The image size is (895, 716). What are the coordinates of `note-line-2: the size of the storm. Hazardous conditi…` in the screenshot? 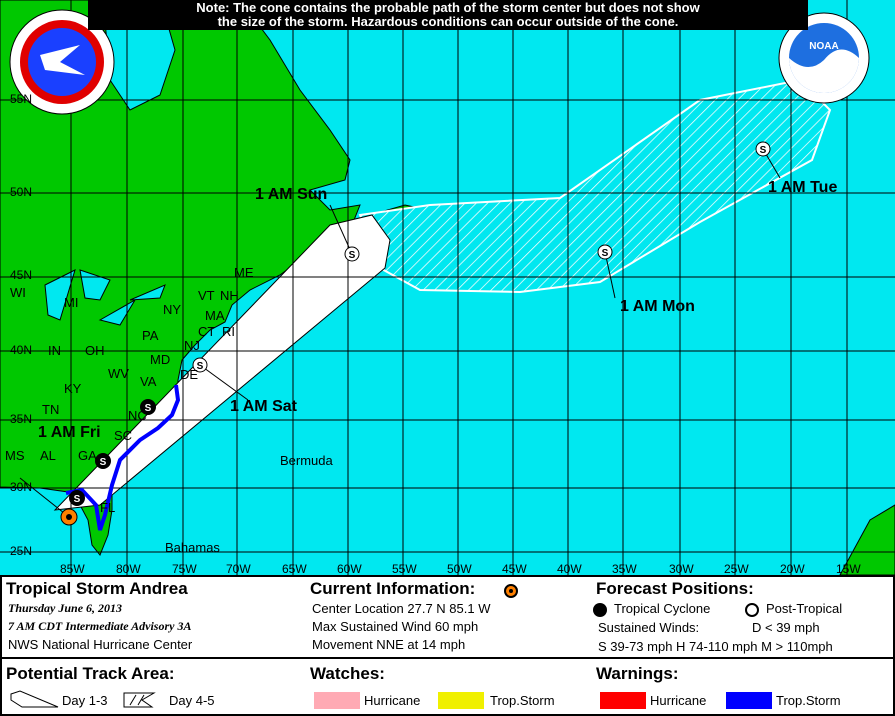 It's located at (448, 21).